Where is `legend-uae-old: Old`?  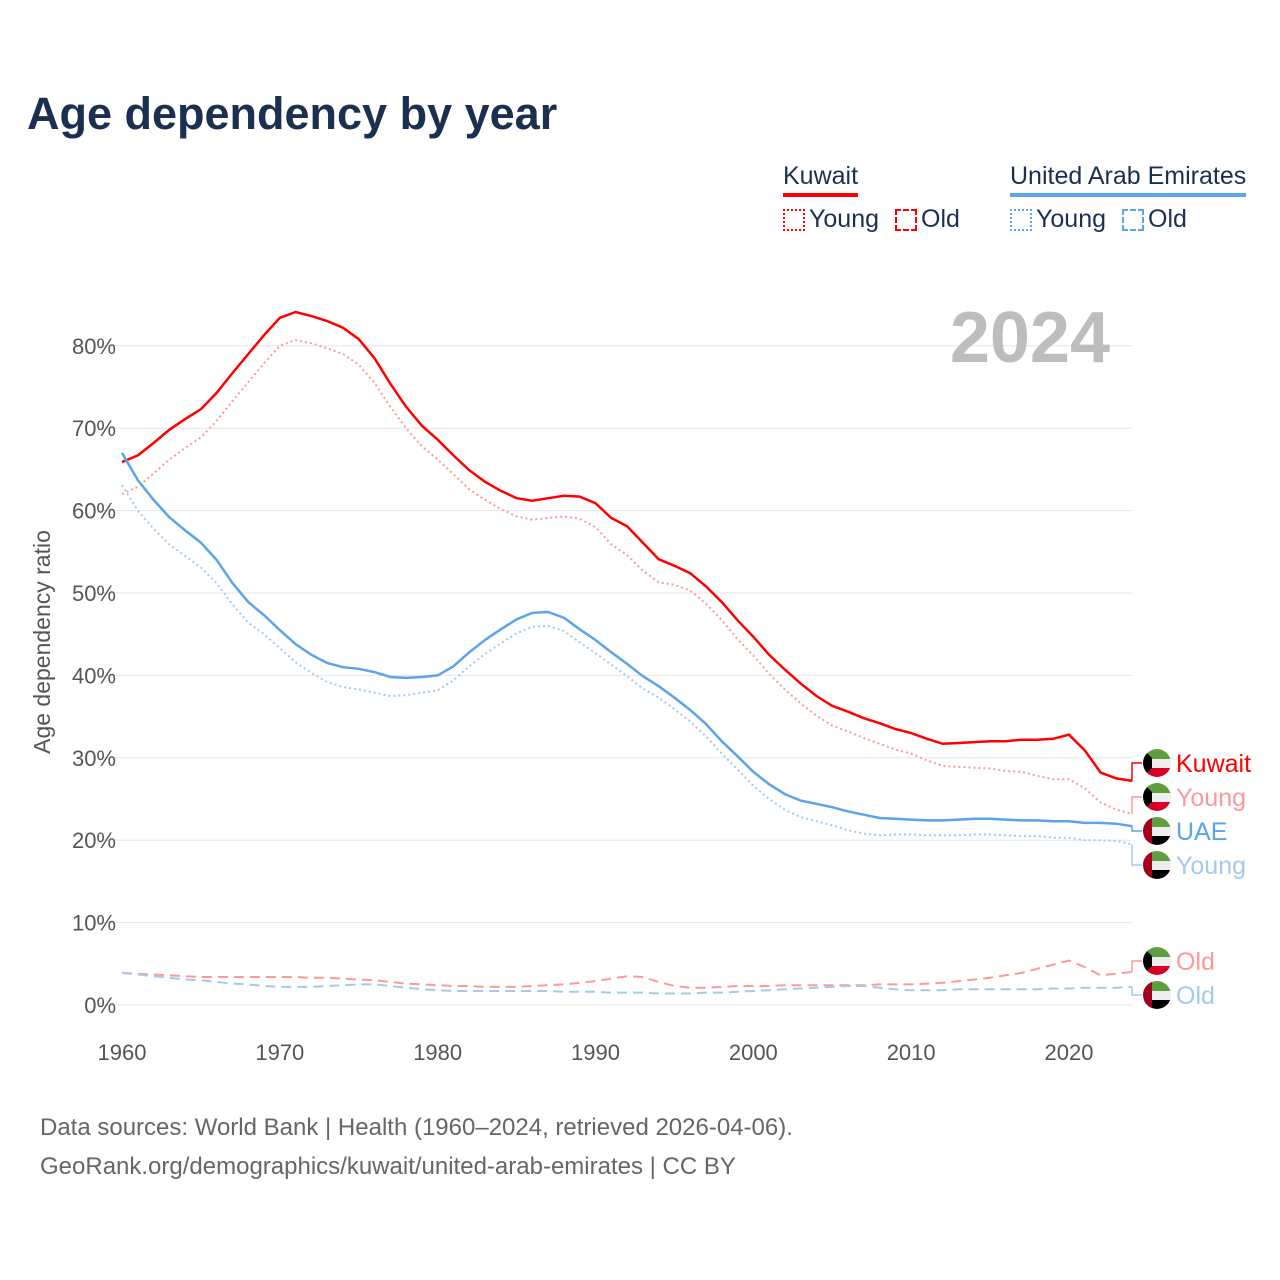
legend-uae-old: Old is located at coordinates (1154, 219).